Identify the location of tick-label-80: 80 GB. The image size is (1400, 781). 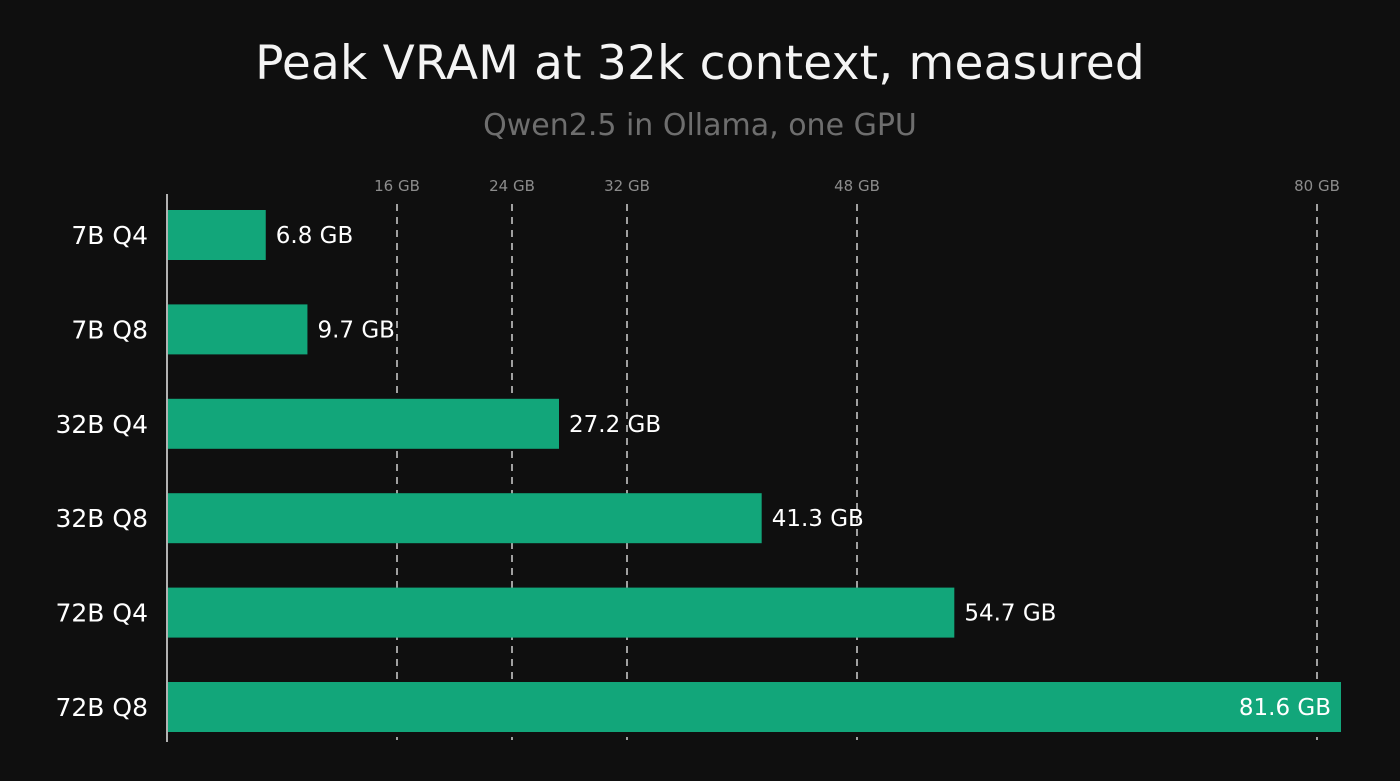
(1317, 186).